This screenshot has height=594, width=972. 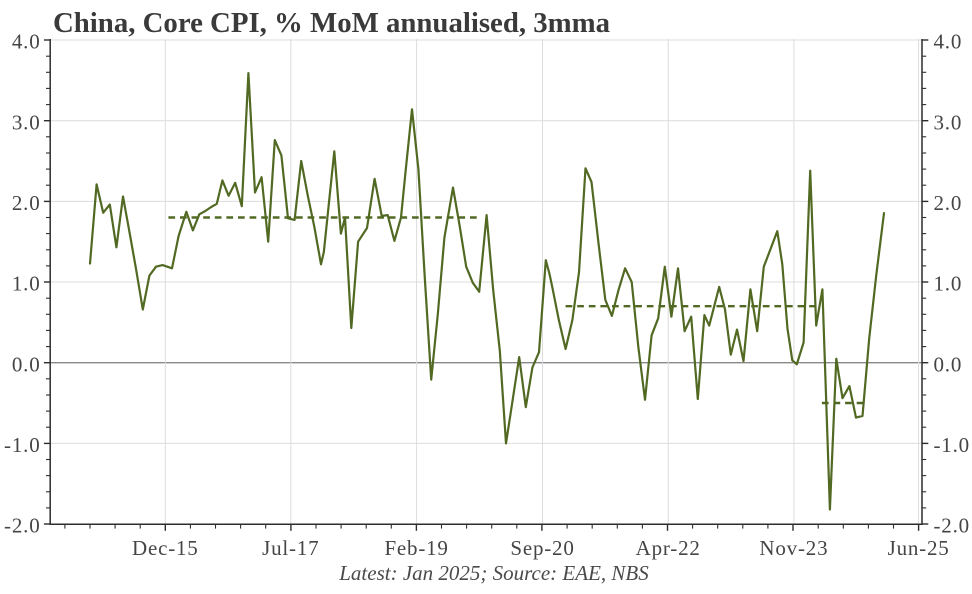 What do you see at coordinates (668, 548) in the screenshot?
I see `svg-text: Apr-22` at bounding box center [668, 548].